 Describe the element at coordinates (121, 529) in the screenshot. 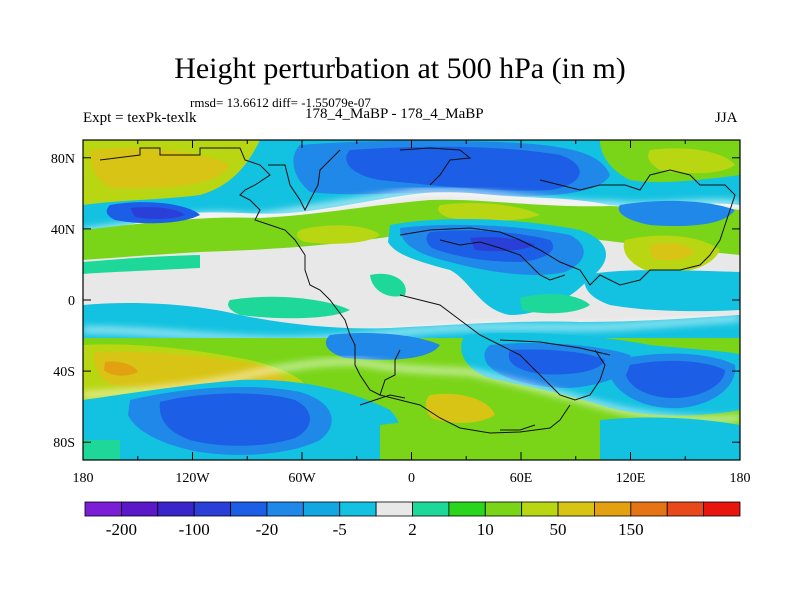

I see `colorbar-label: -200` at that location.